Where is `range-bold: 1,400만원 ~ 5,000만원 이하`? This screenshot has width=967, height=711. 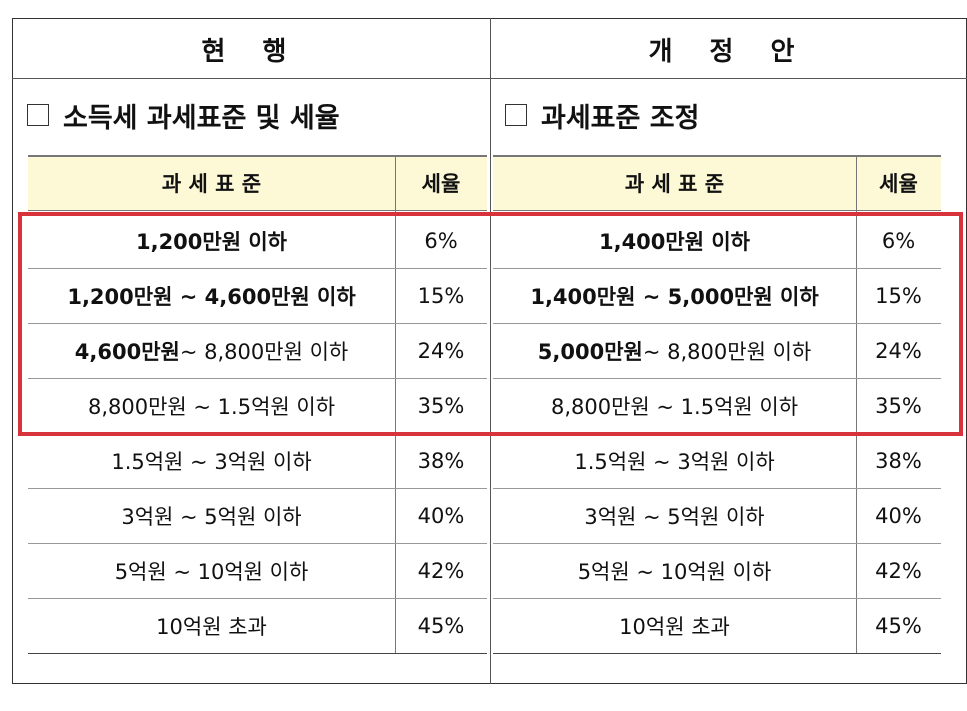
range-bold: 1,400만원 ~ 5,000만원 이하 is located at coordinates (674, 296).